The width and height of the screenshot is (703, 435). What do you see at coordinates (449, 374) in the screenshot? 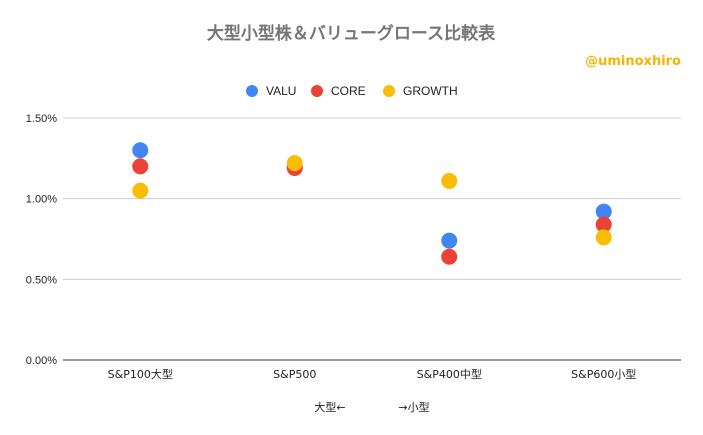
I see `x-tick-label: S&P400中型` at bounding box center [449, 374].